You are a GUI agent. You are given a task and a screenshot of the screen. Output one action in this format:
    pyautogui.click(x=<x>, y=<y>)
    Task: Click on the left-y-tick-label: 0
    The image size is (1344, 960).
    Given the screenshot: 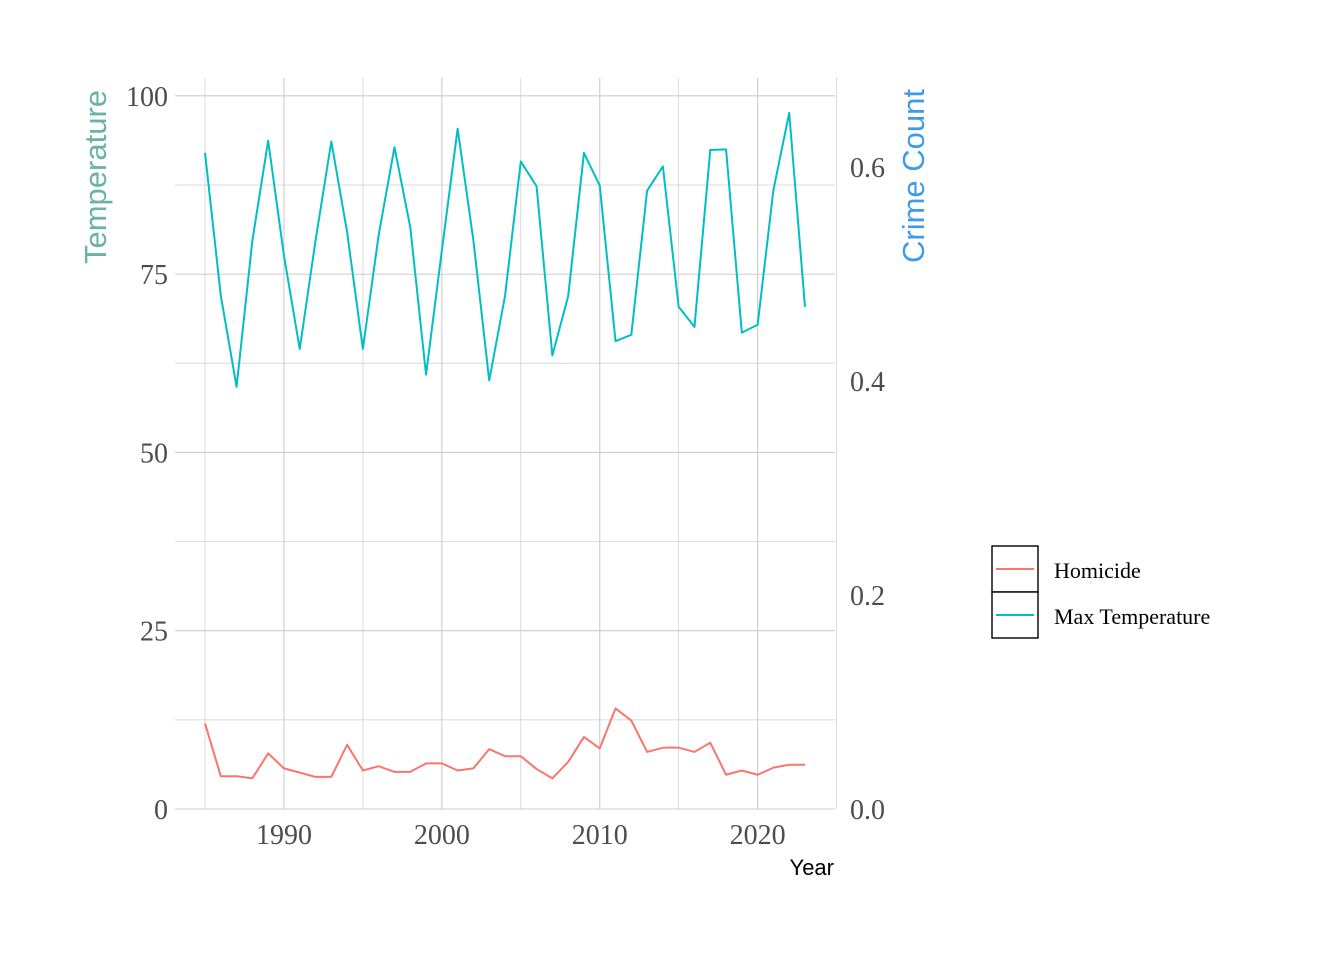 What is the action you would take?
    pyautogui.click(x=161, y=810)
    